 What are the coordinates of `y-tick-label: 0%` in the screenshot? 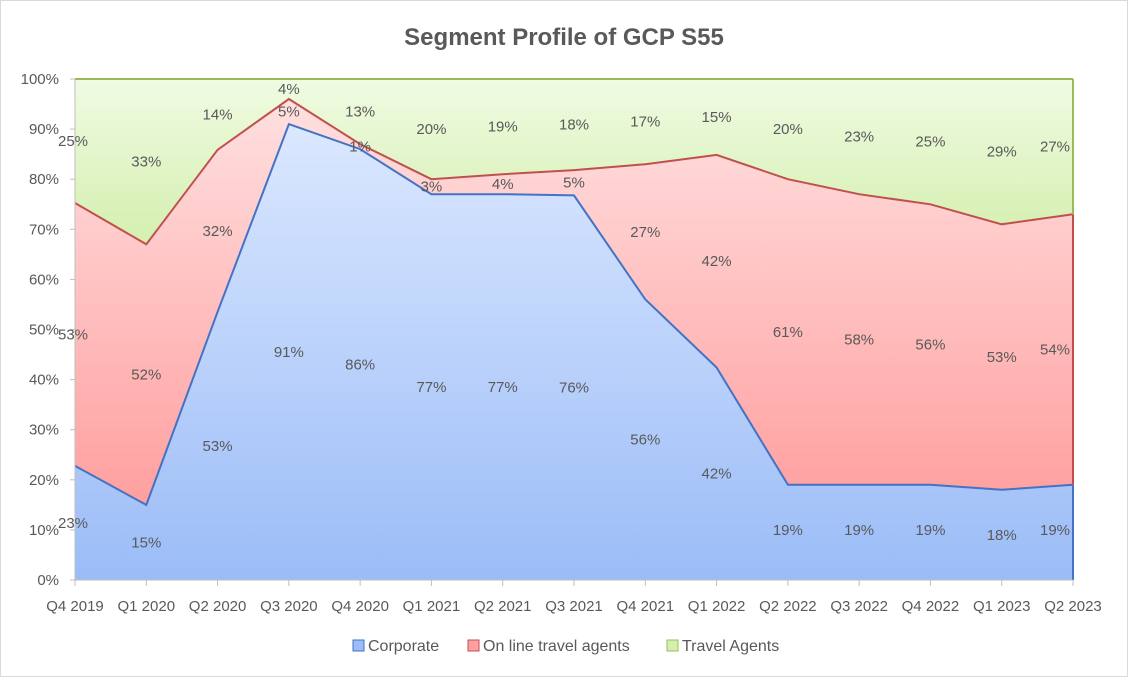 It's located at (48, 580).